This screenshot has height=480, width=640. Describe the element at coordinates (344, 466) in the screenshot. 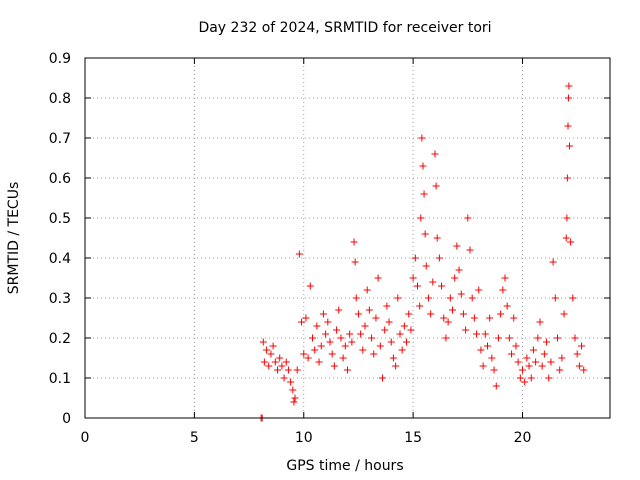

I see `x-axis-label: GPS time / hours` at that location.